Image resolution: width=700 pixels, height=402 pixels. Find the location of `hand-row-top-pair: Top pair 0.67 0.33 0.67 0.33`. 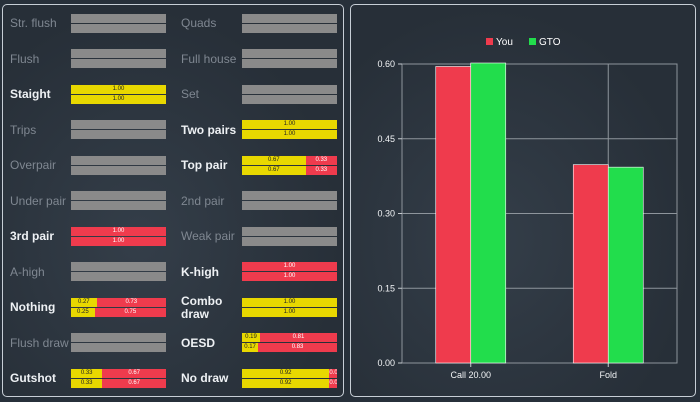

hand-row-top-pair: Top pair 0.67 0.33 0.67 0.33 is located at coordinates (258, 166).